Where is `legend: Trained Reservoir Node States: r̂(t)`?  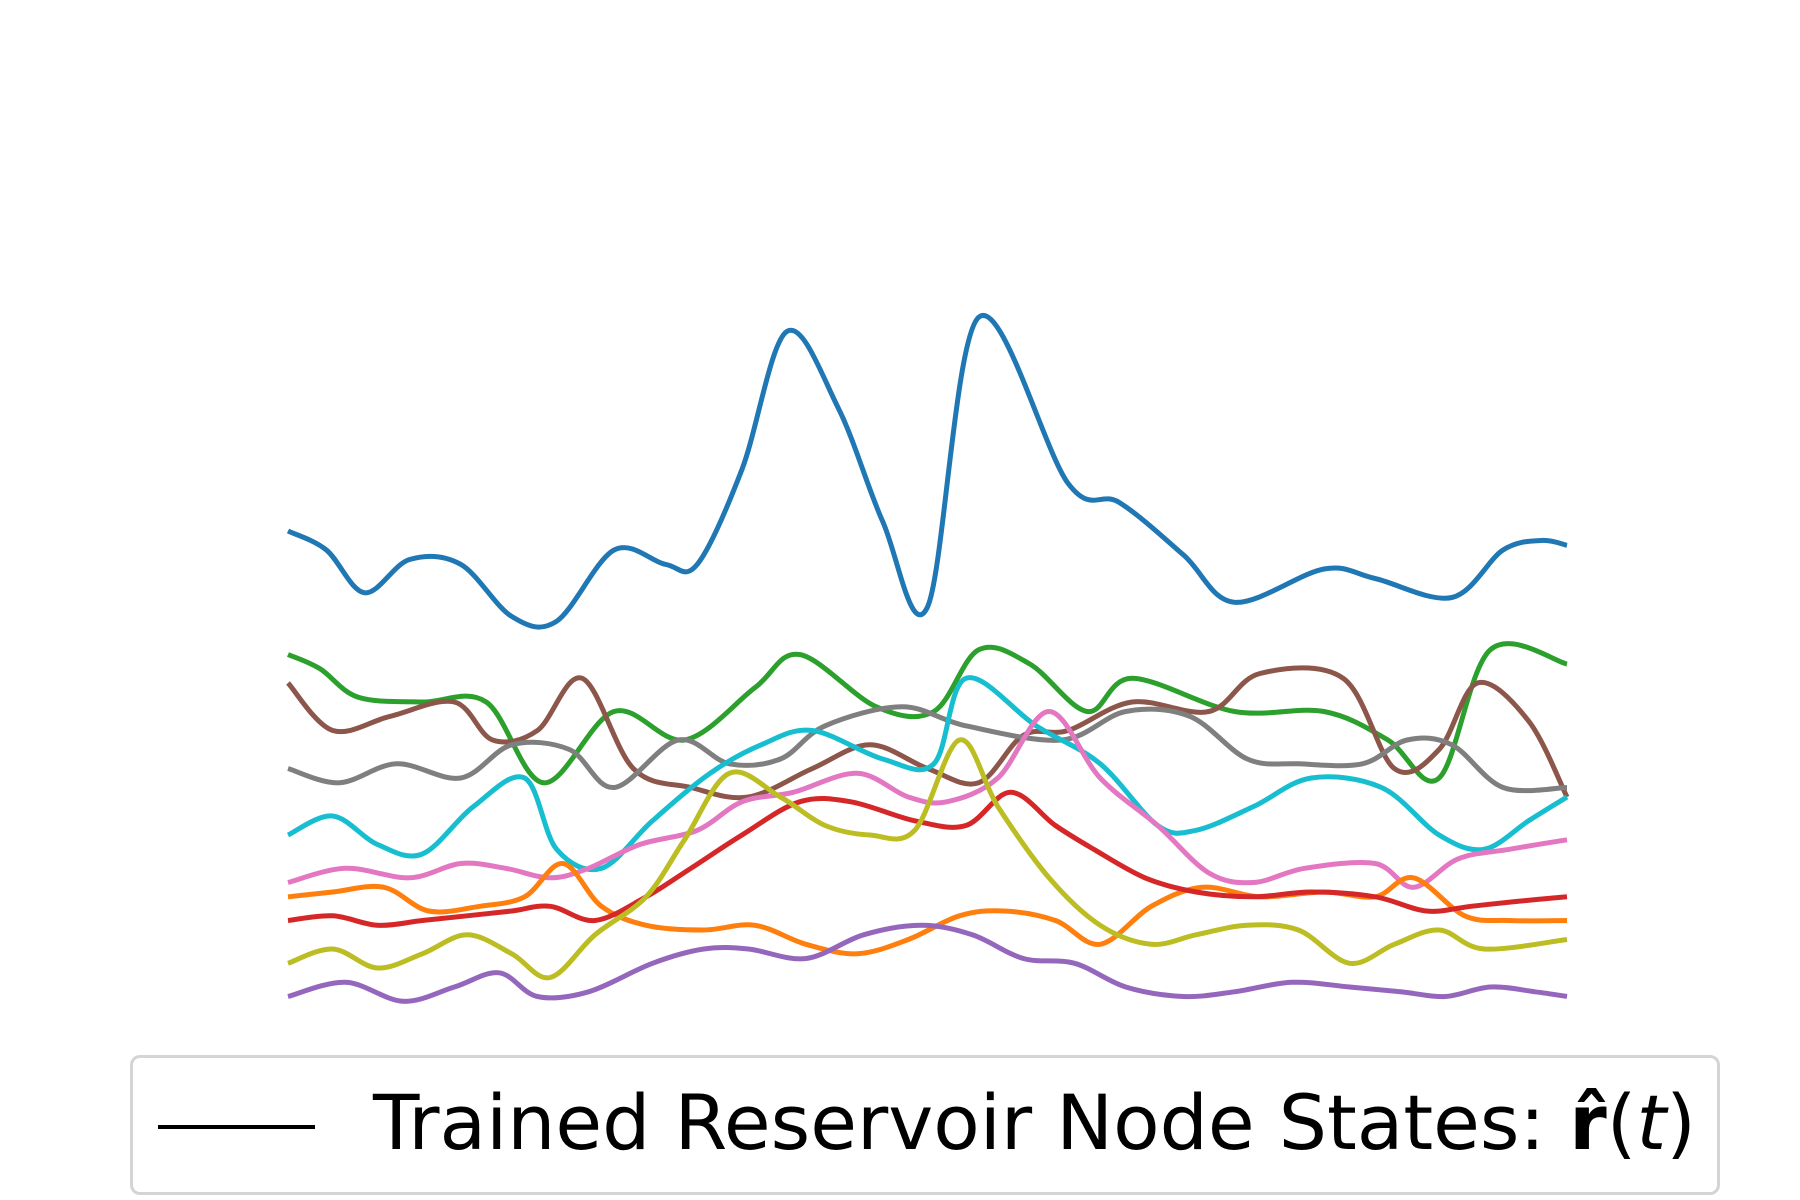
legend: Trained Reservoir Node States: r̂(t) is located at coordinates (925, 1125).